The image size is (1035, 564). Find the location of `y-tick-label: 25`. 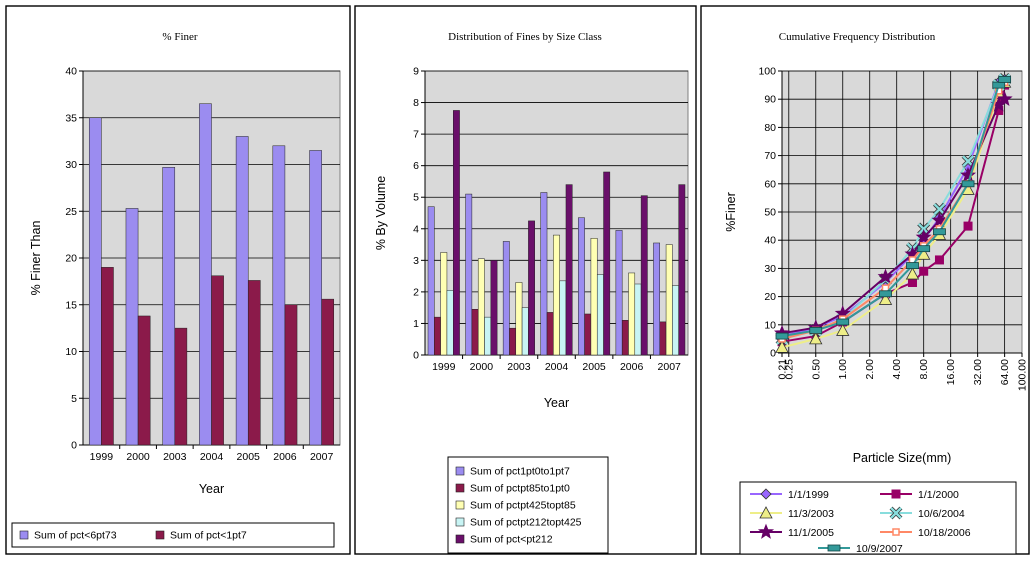

y-tick-label: 25 is located at coordinates (71, 212).